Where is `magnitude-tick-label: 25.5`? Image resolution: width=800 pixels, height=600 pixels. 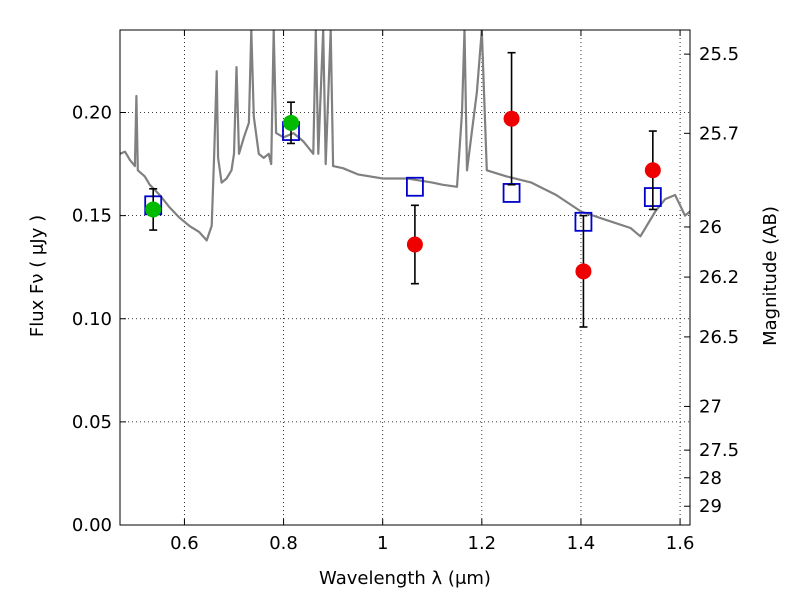 magnitude-tick-label: 25.5 is located at coordinates (719, 54).